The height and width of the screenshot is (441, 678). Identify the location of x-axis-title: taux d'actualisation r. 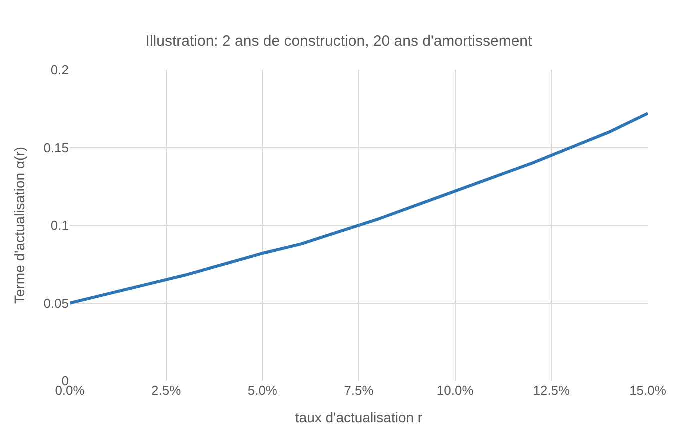
(359, 417).